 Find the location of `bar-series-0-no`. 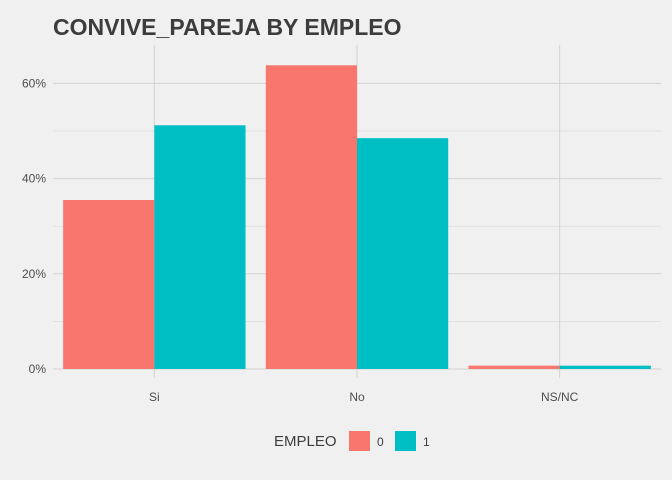

bar-series-0-no is located at coordinates (311, 217).